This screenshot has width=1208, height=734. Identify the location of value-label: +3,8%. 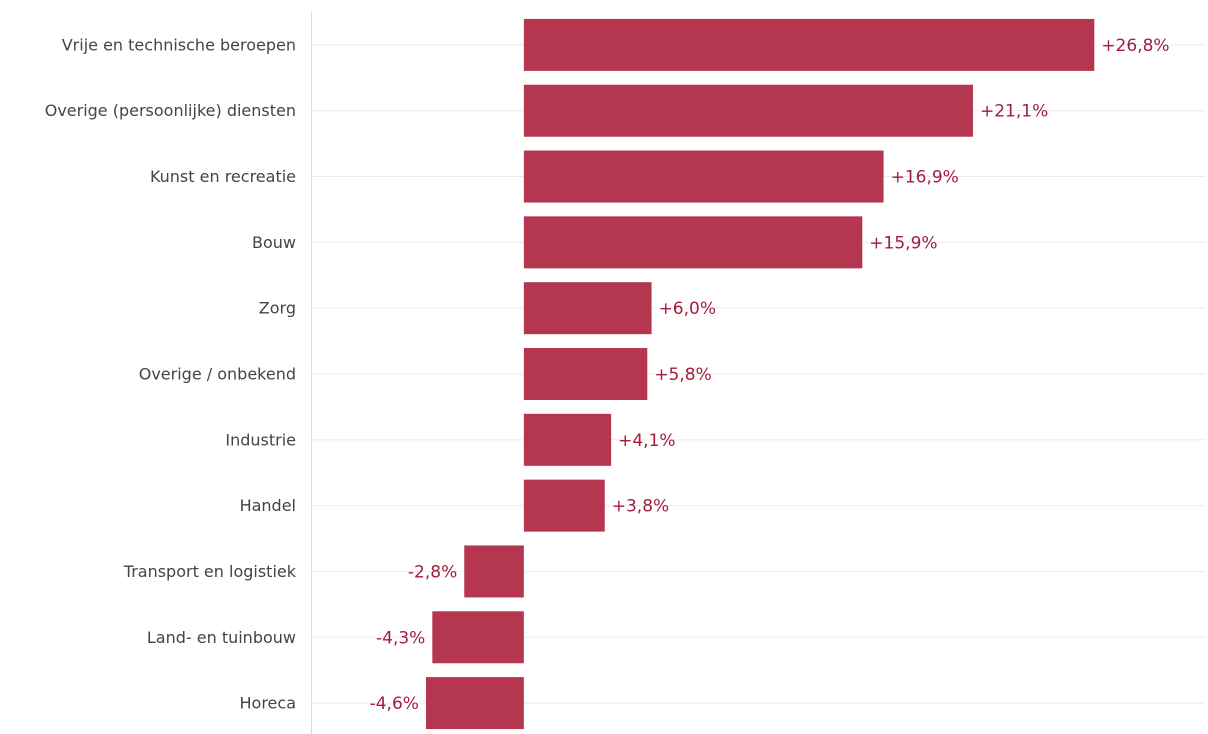
(640, 507).